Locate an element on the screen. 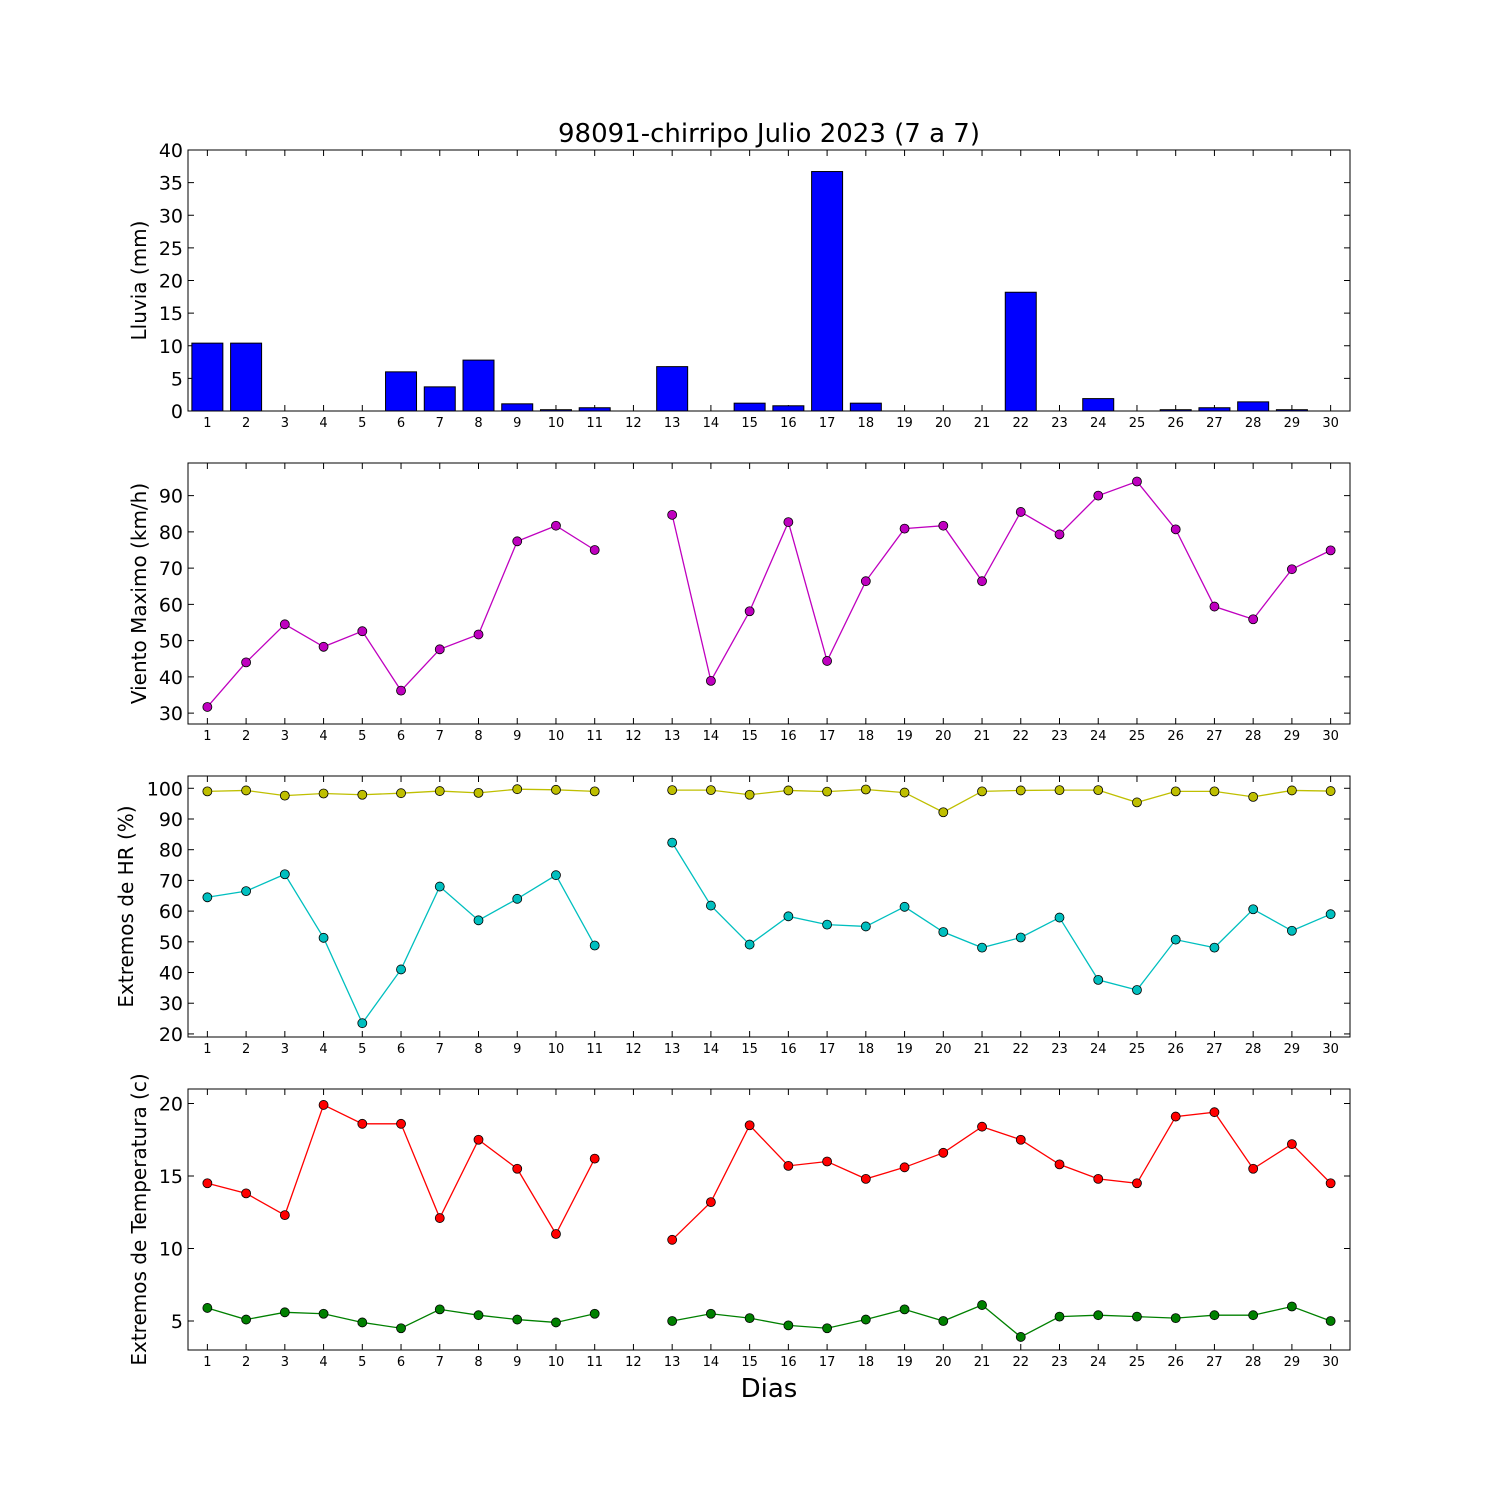 The height and width of the screenshot is (1500, 1500). x-tick-label: 16 is located at coordinates (788, 1049).